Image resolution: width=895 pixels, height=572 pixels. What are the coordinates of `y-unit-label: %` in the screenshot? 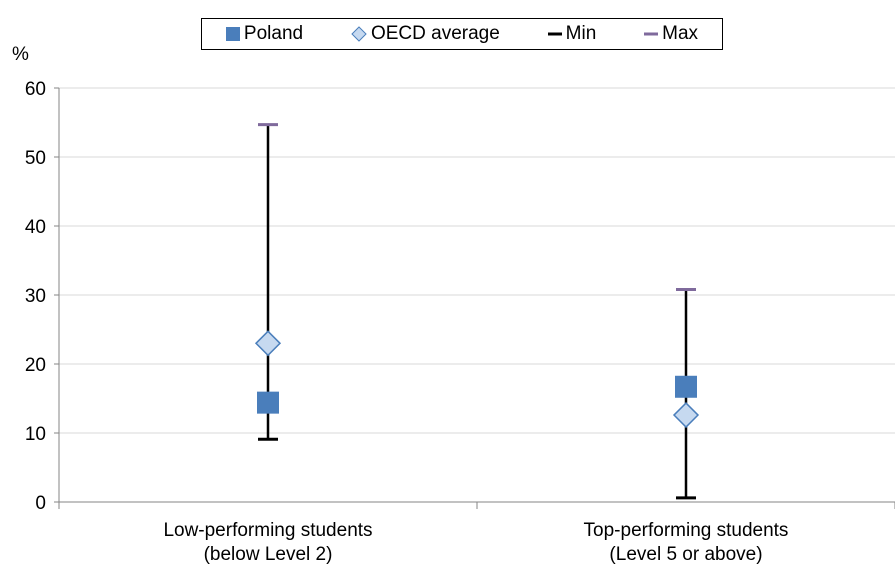 It's located at (20, 54).